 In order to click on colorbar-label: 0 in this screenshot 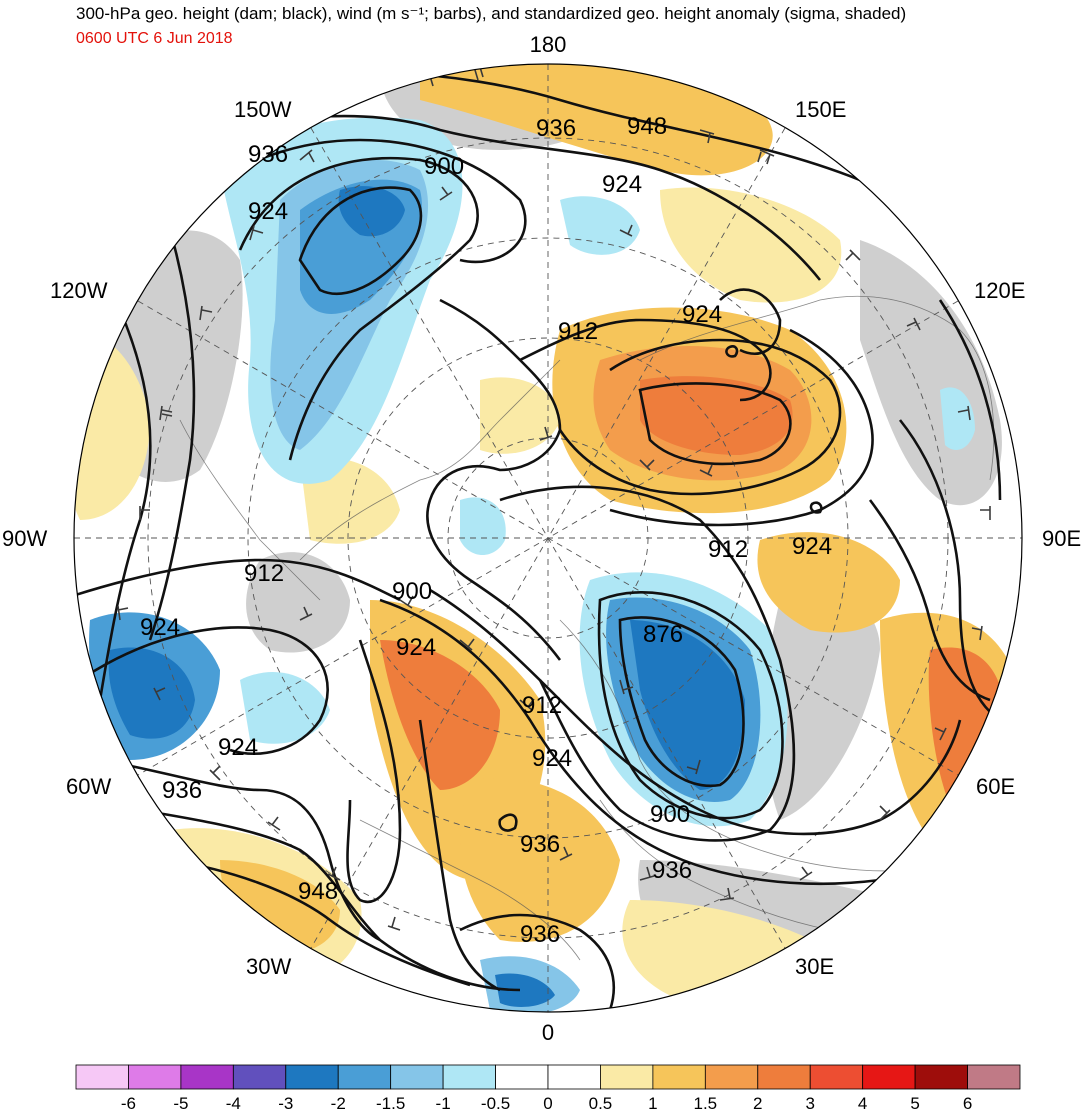, I will do `click(547, 1103)`.